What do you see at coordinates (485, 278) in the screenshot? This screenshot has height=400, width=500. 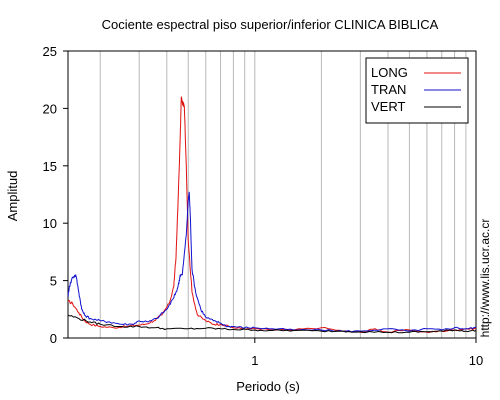 I see `credit-url: http://www.lis.ucr.ac.cr` at bounding box center [485, 278].